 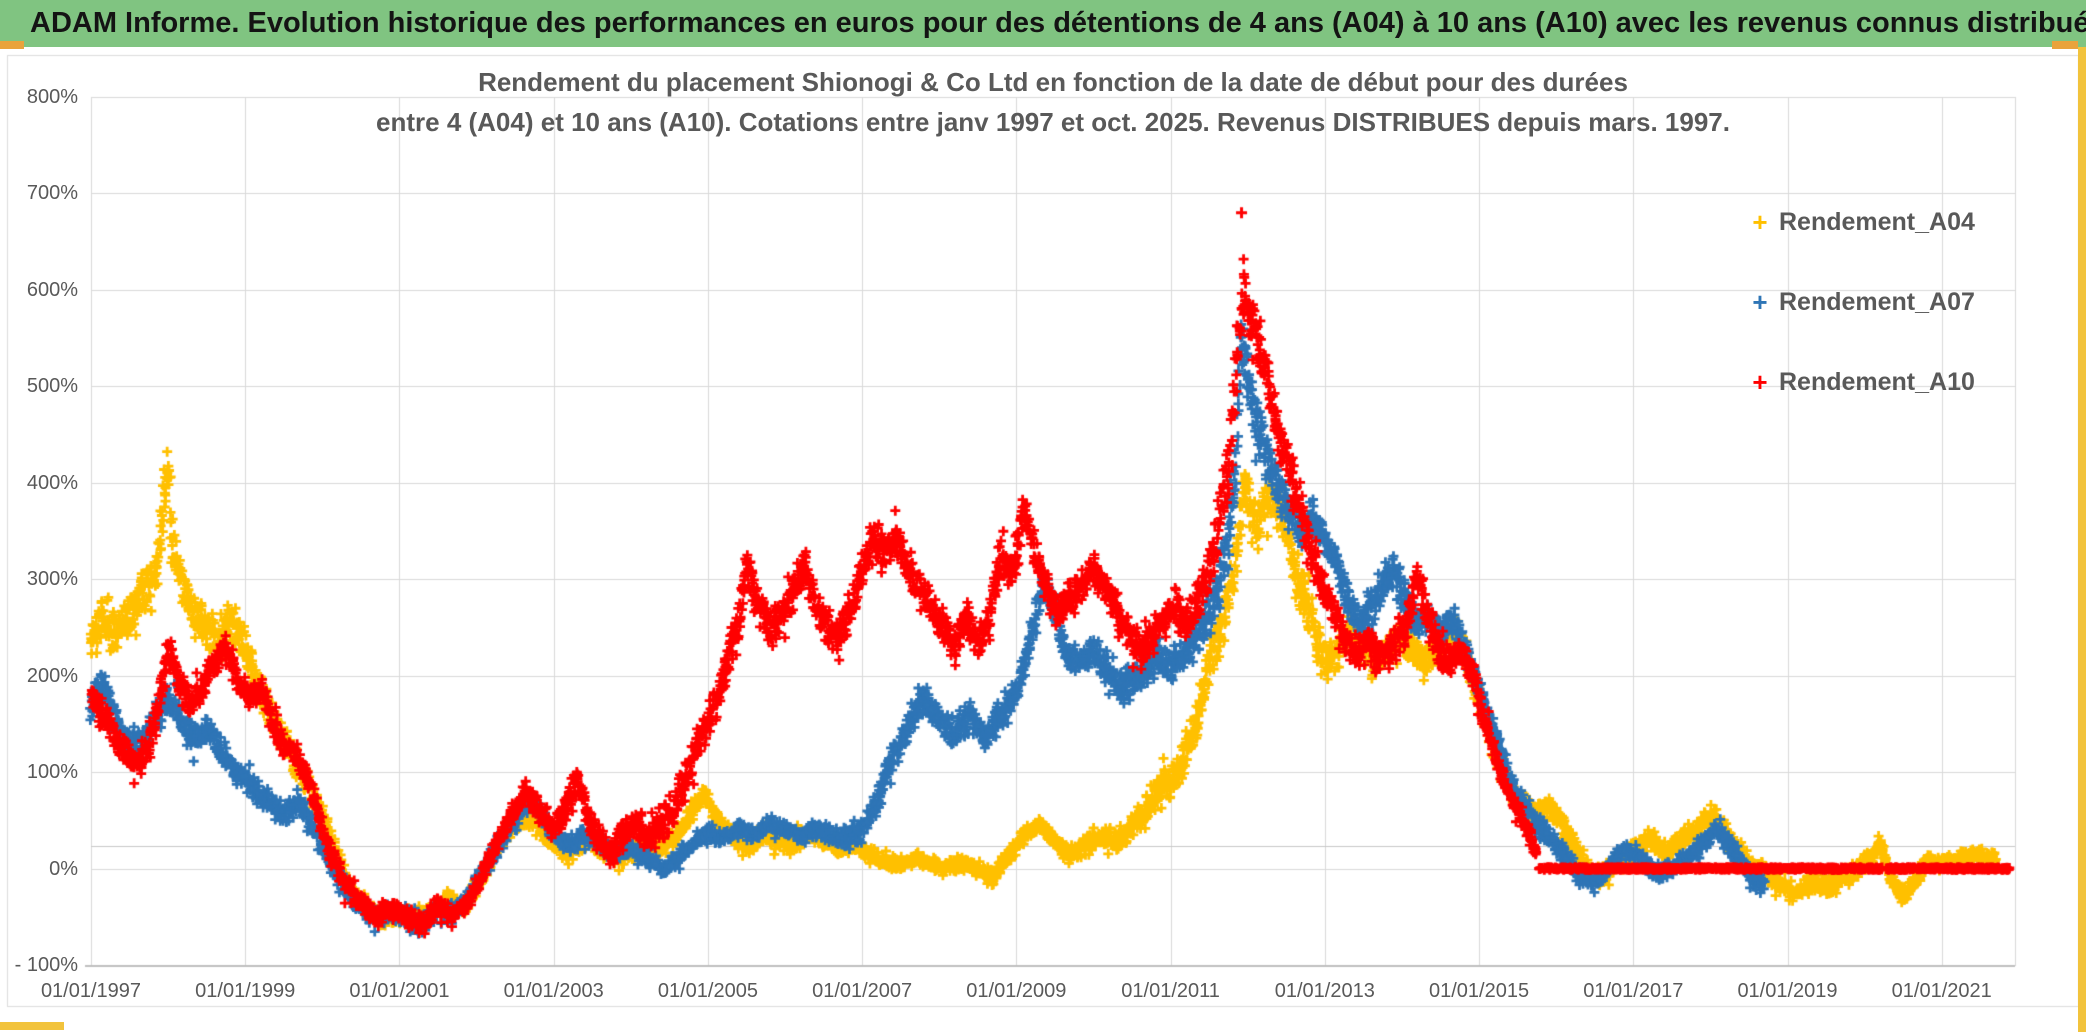 What do you see at coordinates (52, 772) in the screenshot?
I see `y-tick-label: 100%` at bounding box center [52, 772].